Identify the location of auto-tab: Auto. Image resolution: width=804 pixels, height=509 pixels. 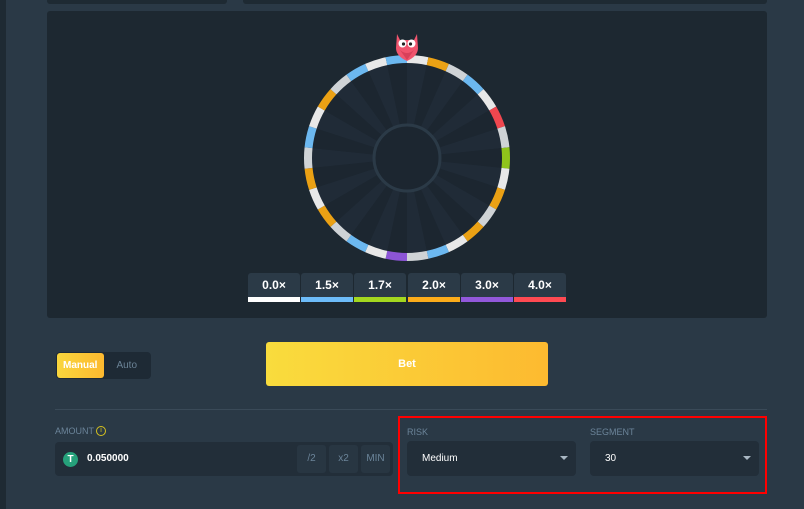
(127, 365).